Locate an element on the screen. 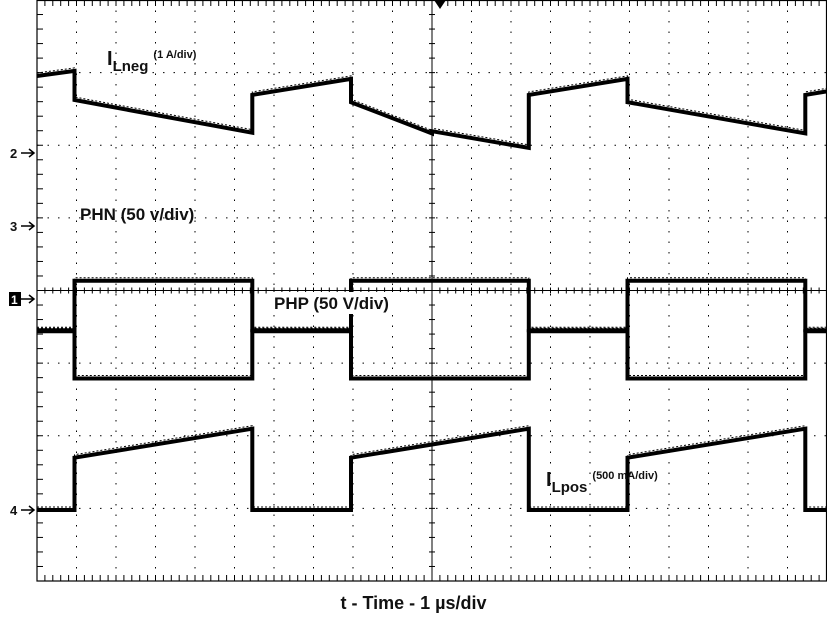 The width and height of the screenshot is (827, 624). channel-4-marker: 4 is located at coordinates (23, 510).